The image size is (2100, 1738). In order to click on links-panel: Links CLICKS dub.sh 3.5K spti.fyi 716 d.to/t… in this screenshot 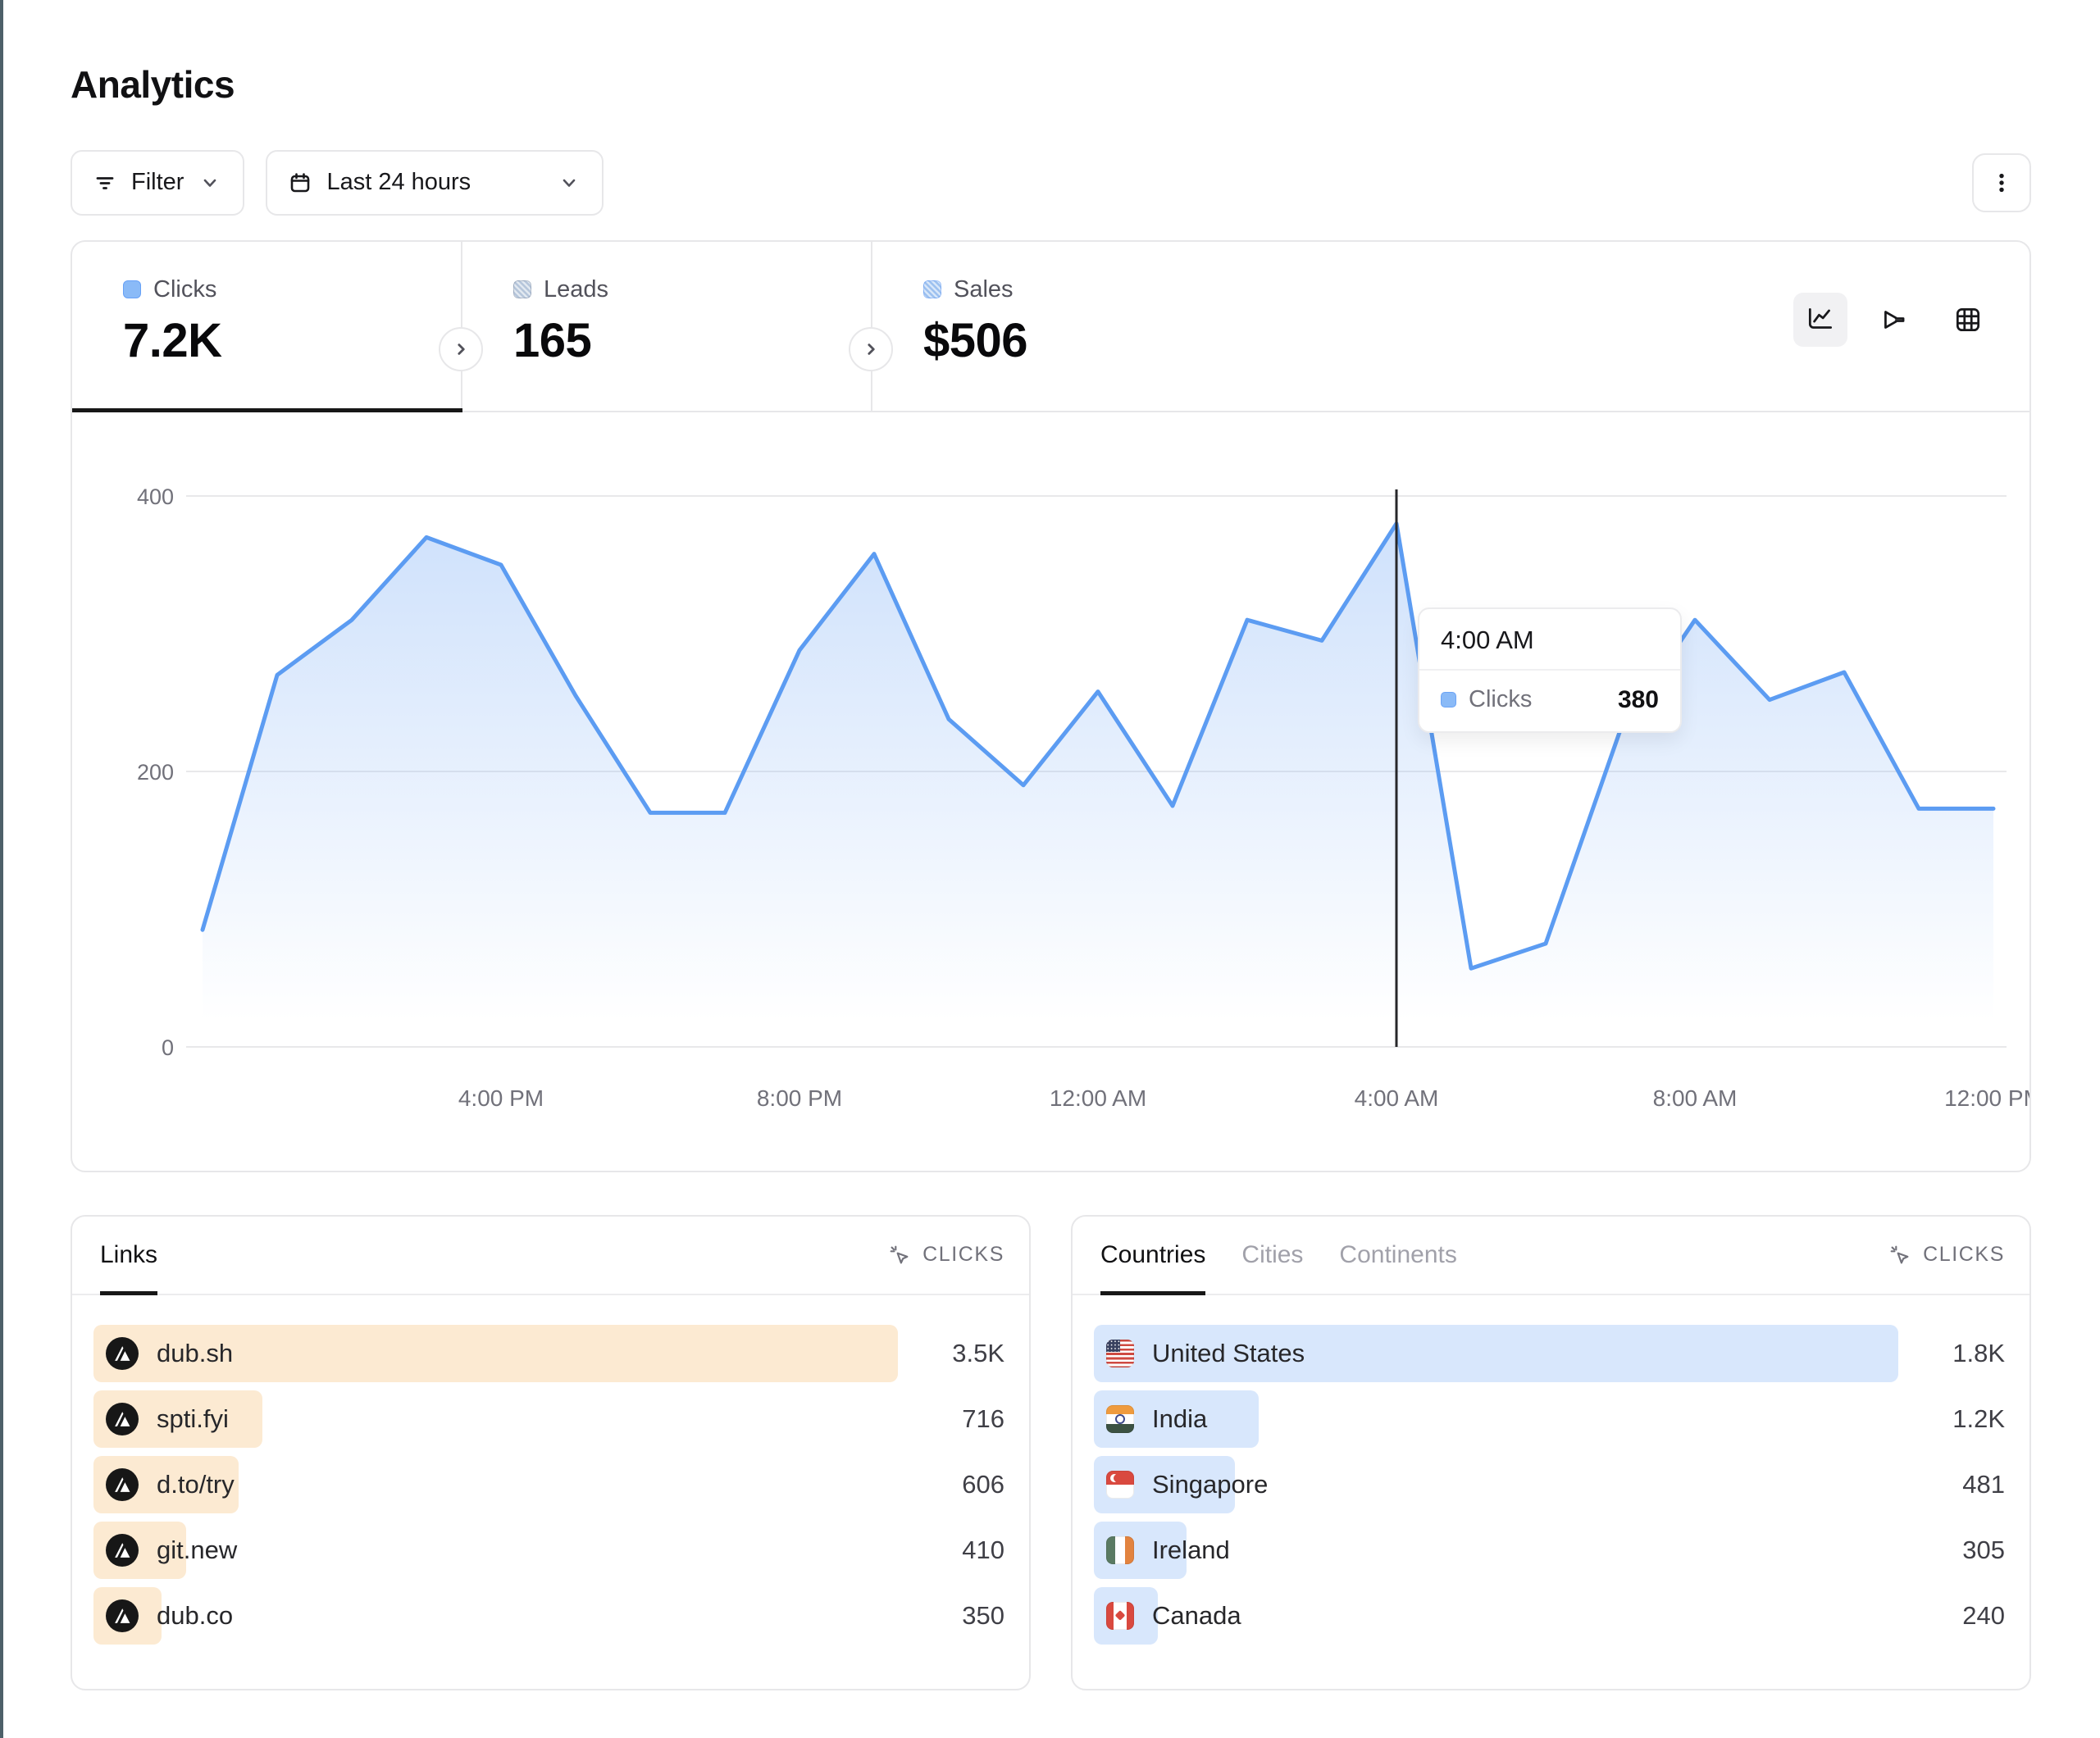, I will do `click(551, 1452)`.